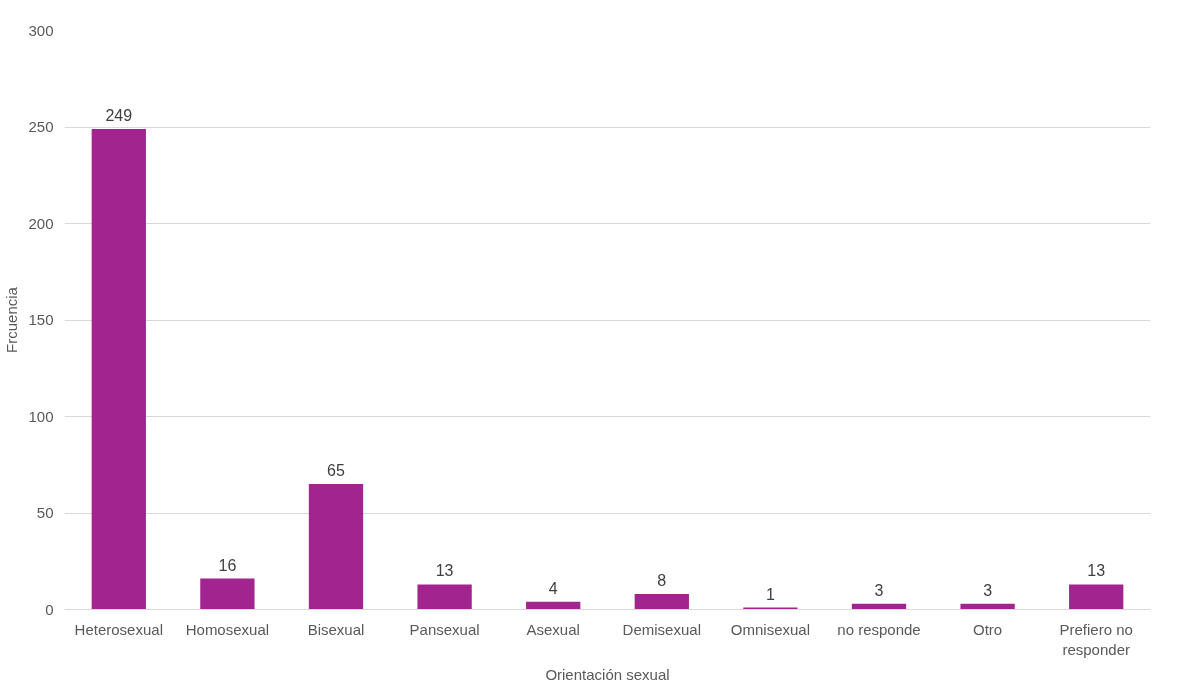  I want to click on data-label: 1, so click(770, 594).